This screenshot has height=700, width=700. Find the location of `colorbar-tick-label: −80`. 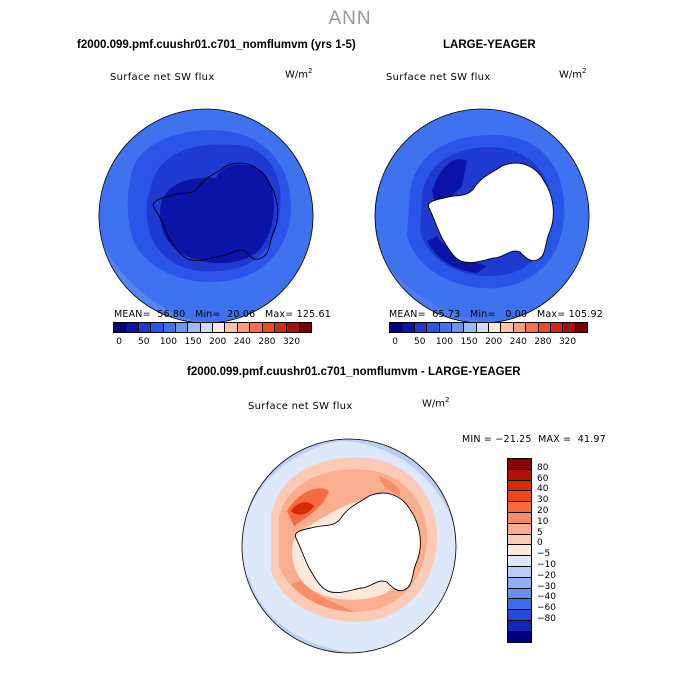

colorbar-tick-label: −80 is located at coordinates (546, 619).